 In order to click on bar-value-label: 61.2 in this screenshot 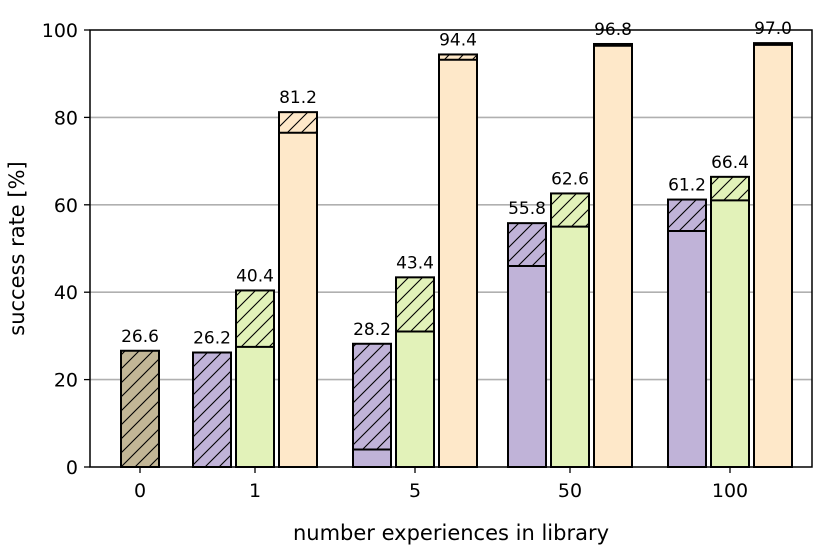, I will do `click(687, 186)`.